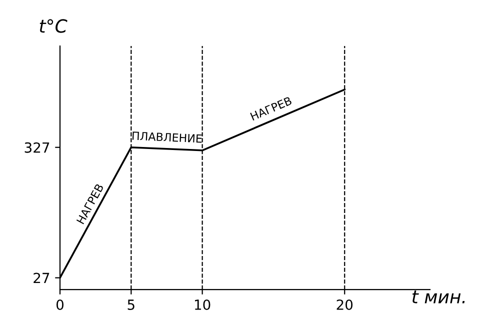 This screenshot has height=329, width=500. What do you see at coordinates (438, 297) in the screenshot?
I see `x-axis-title: t мин.` at bounding box center [438, 297].